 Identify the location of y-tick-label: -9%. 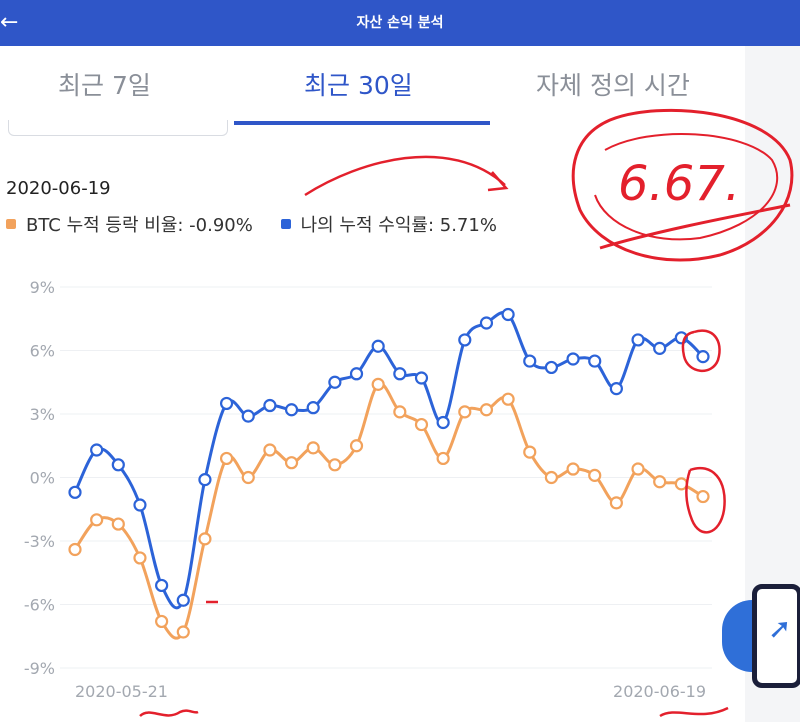
(39, 668).